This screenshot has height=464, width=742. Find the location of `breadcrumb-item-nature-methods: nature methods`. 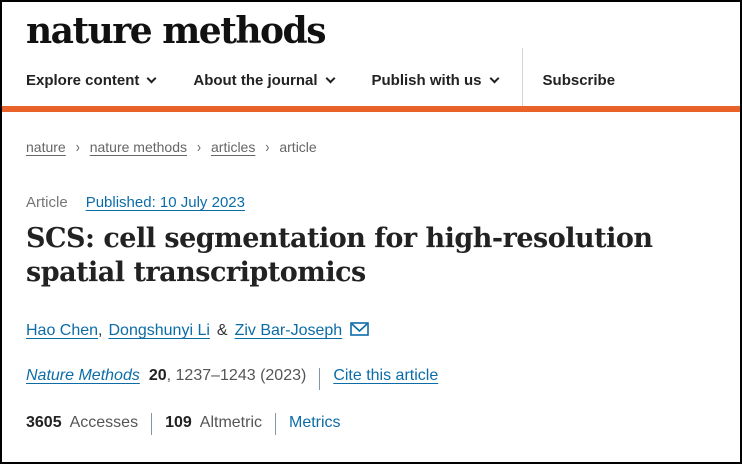

breadcrumb-item-nature-methods: nature methods is located at coordinates (138, 147).